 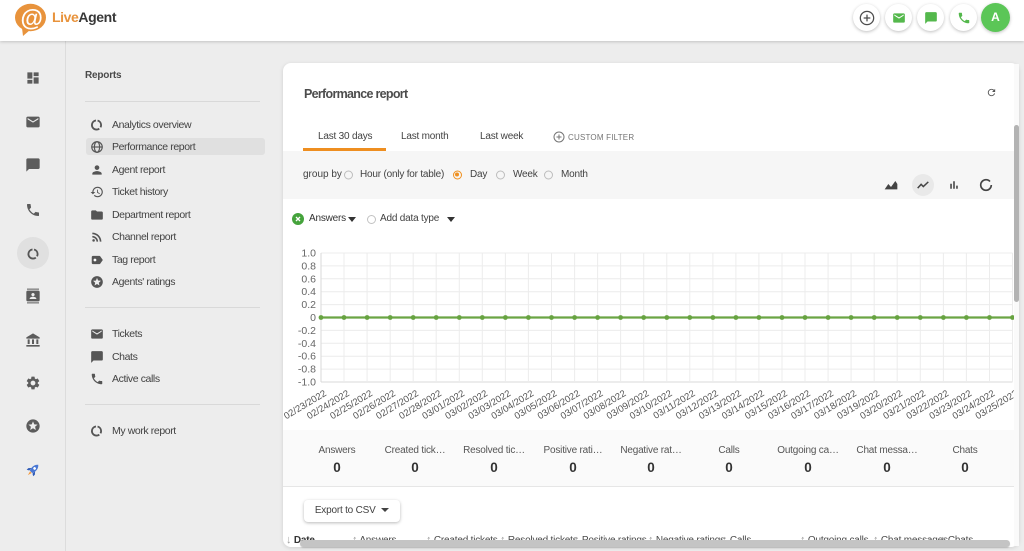 I want to click on svg-text: 0.8, so click(x=308, y=266).